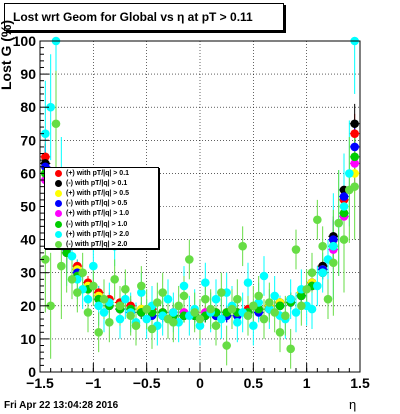  Describe the element at coordinates (97, 224) in the screenshot. I see `legend-label: (-) with pT/|q| > 1.0` at that location.